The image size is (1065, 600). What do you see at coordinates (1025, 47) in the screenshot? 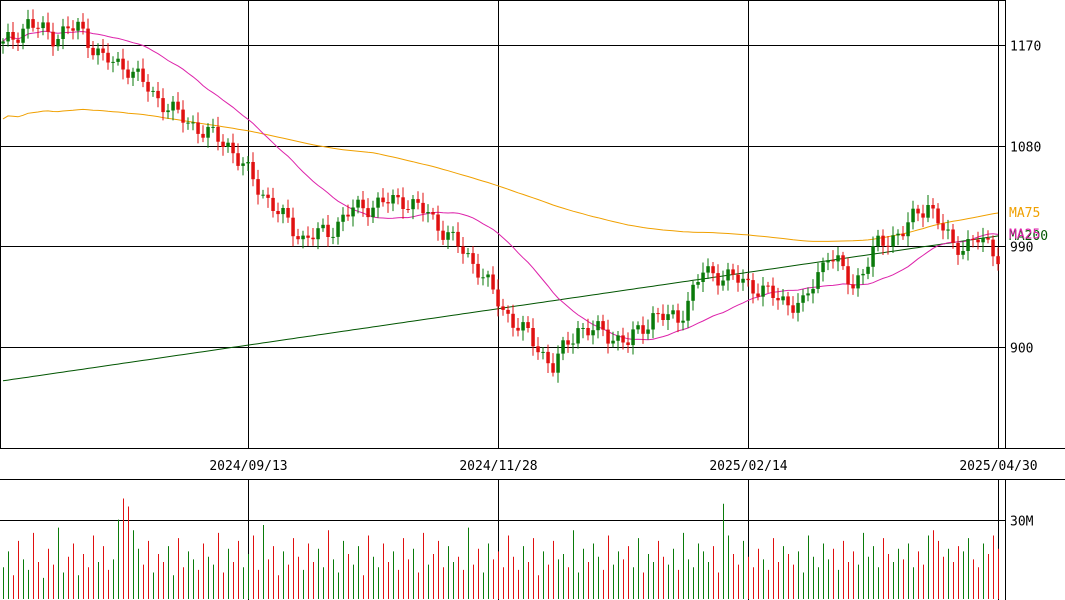
I see `price-tick-label: 1170` at bounding box center [1025, 47].